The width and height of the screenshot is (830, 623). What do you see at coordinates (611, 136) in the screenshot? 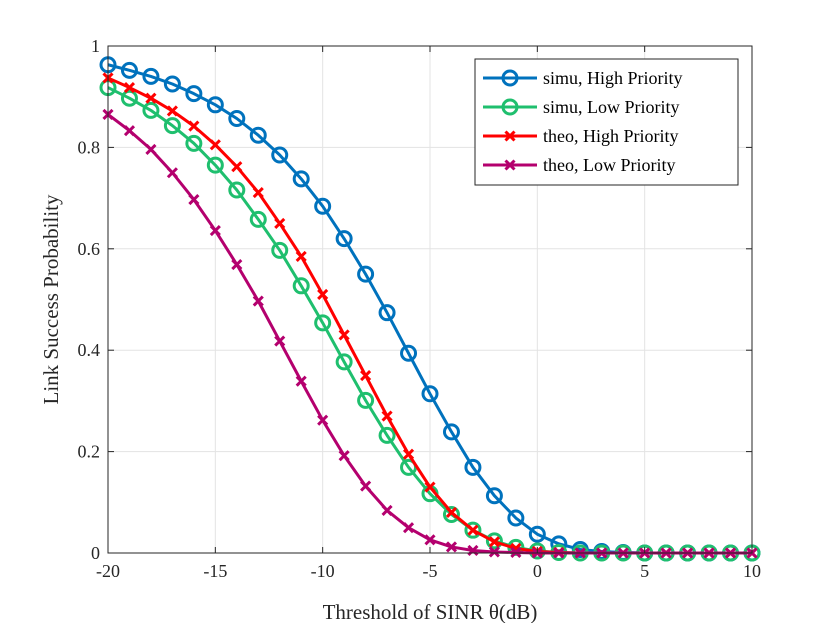
I see `legend-label: theo, High Priority` at bounding box center [611, 136].